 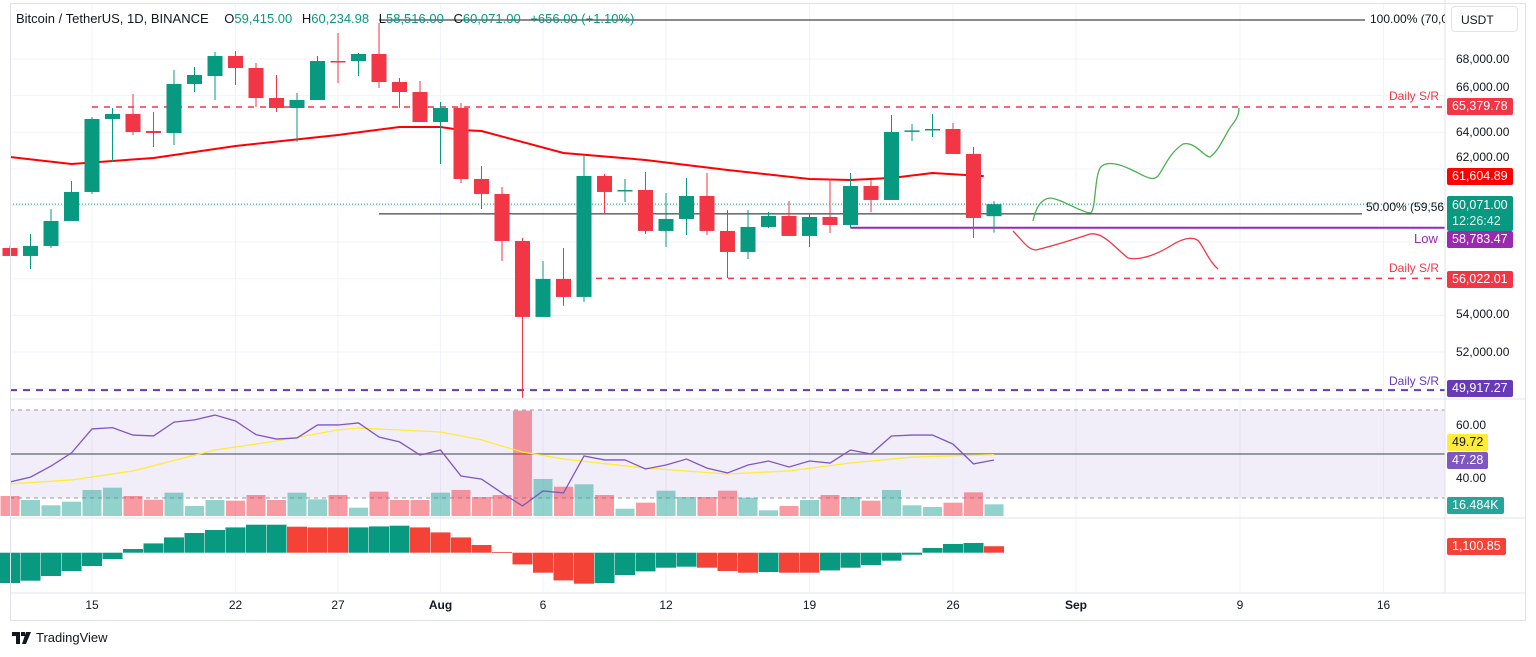 What do you see at coordinates (1383, 605) in the screenshot?
I see `time-axis-label: 16` at bounding box center [1383, 605].